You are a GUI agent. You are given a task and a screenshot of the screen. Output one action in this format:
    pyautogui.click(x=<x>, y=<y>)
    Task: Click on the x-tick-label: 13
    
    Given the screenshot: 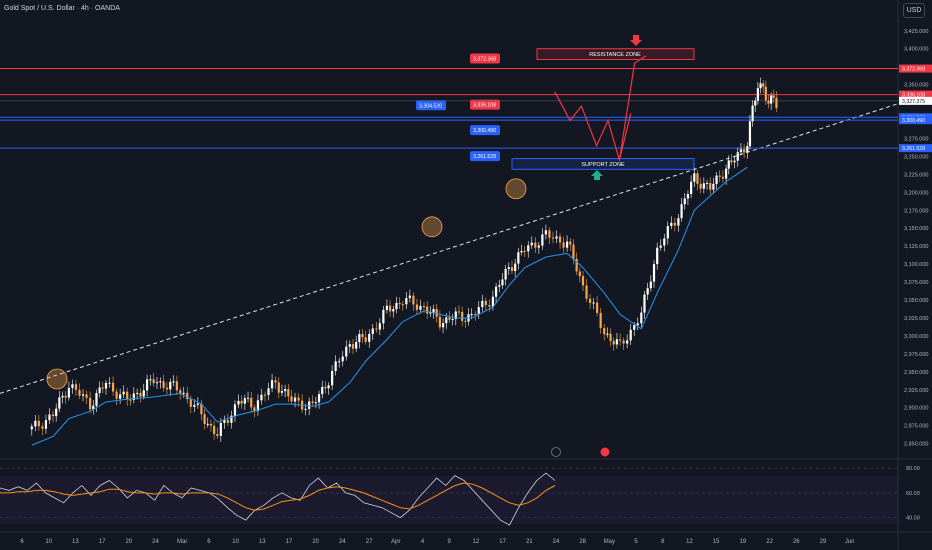 What is the action you would take?
    pyautogui.click(x=262, y=542)
    